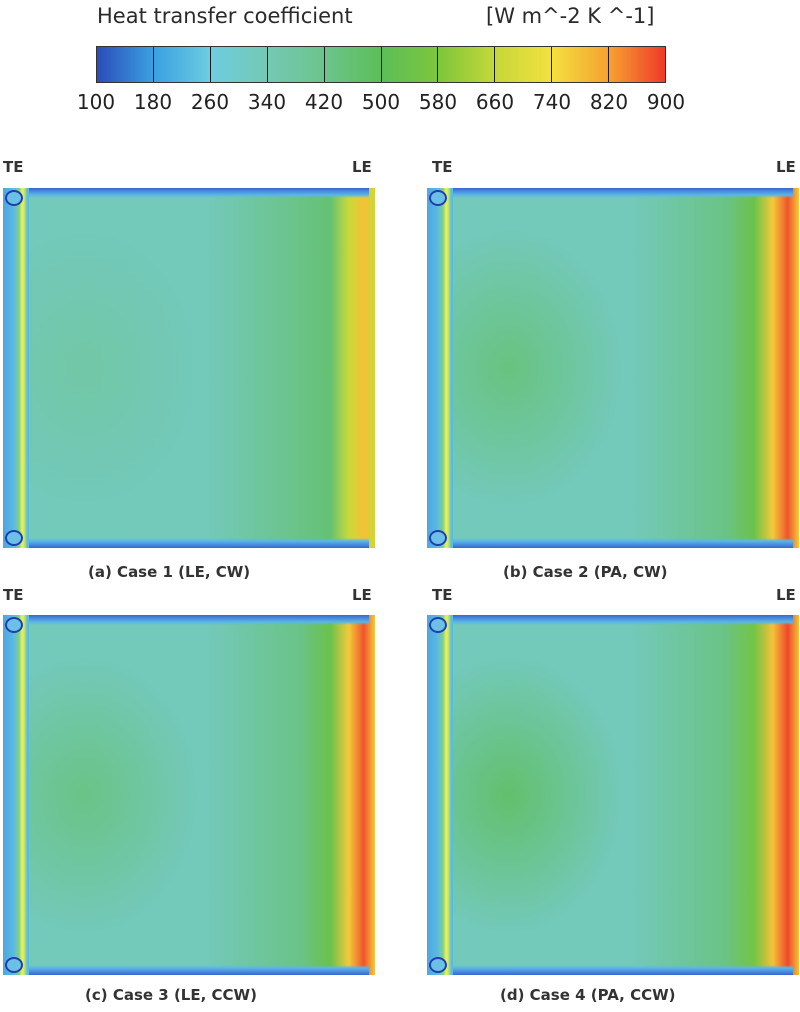  I want to click on colorbar-units: [W m^-2 K ^-1], so click(570, 16).